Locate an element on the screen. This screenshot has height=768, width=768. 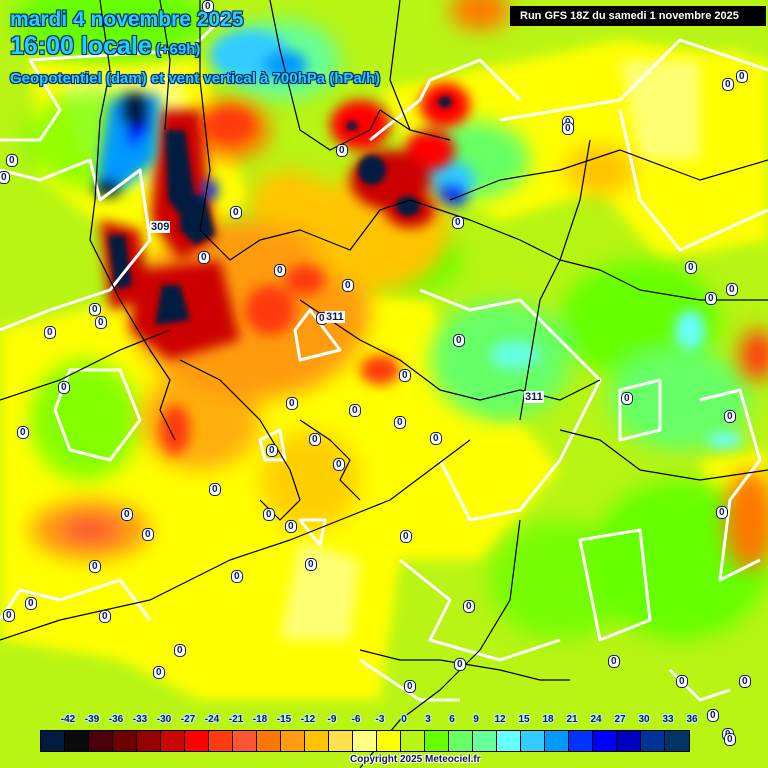
colorbar-tick-label: -12 is located at coordinates (308, 719).